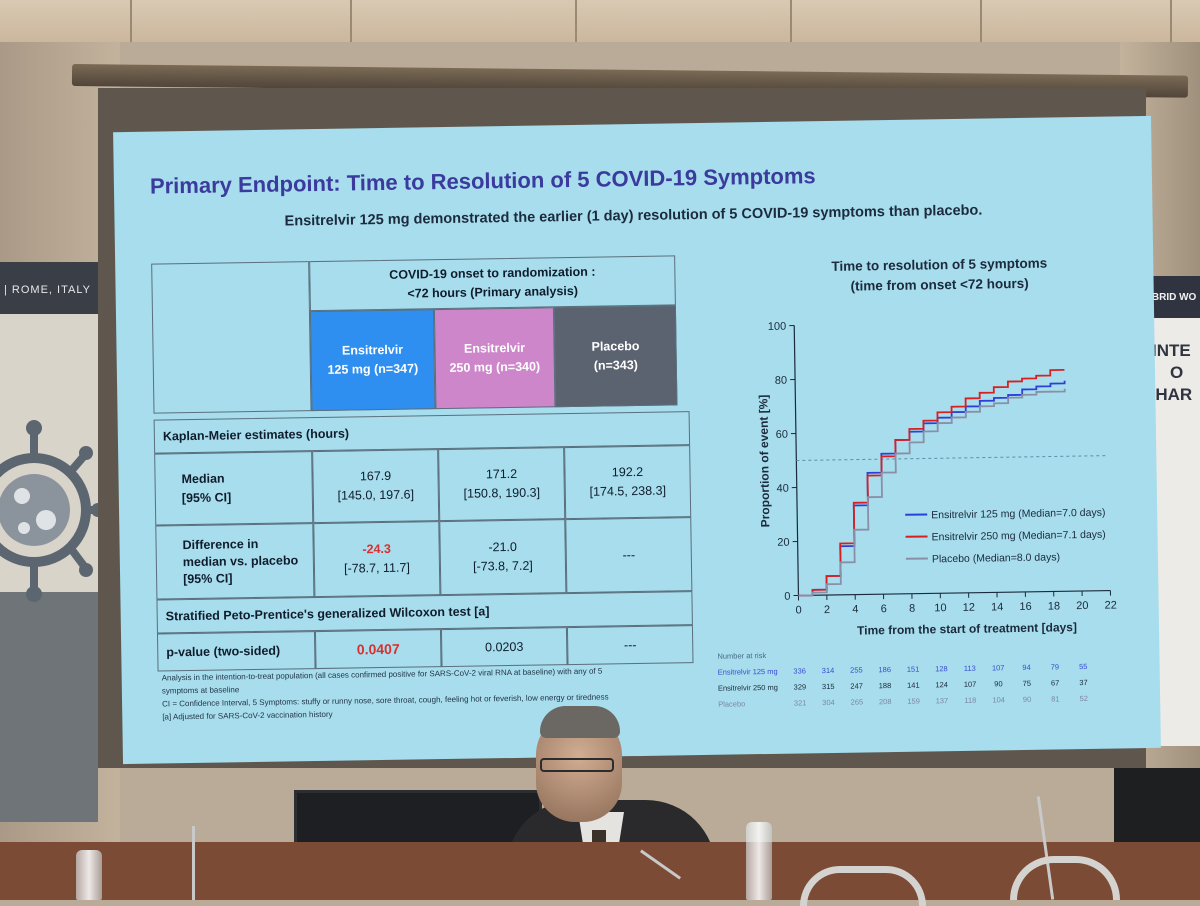  What do you see at coordinates (828, 702) in the screenshot?
I see `number-at-risk-value: 304` at bounding box center [828, 702].